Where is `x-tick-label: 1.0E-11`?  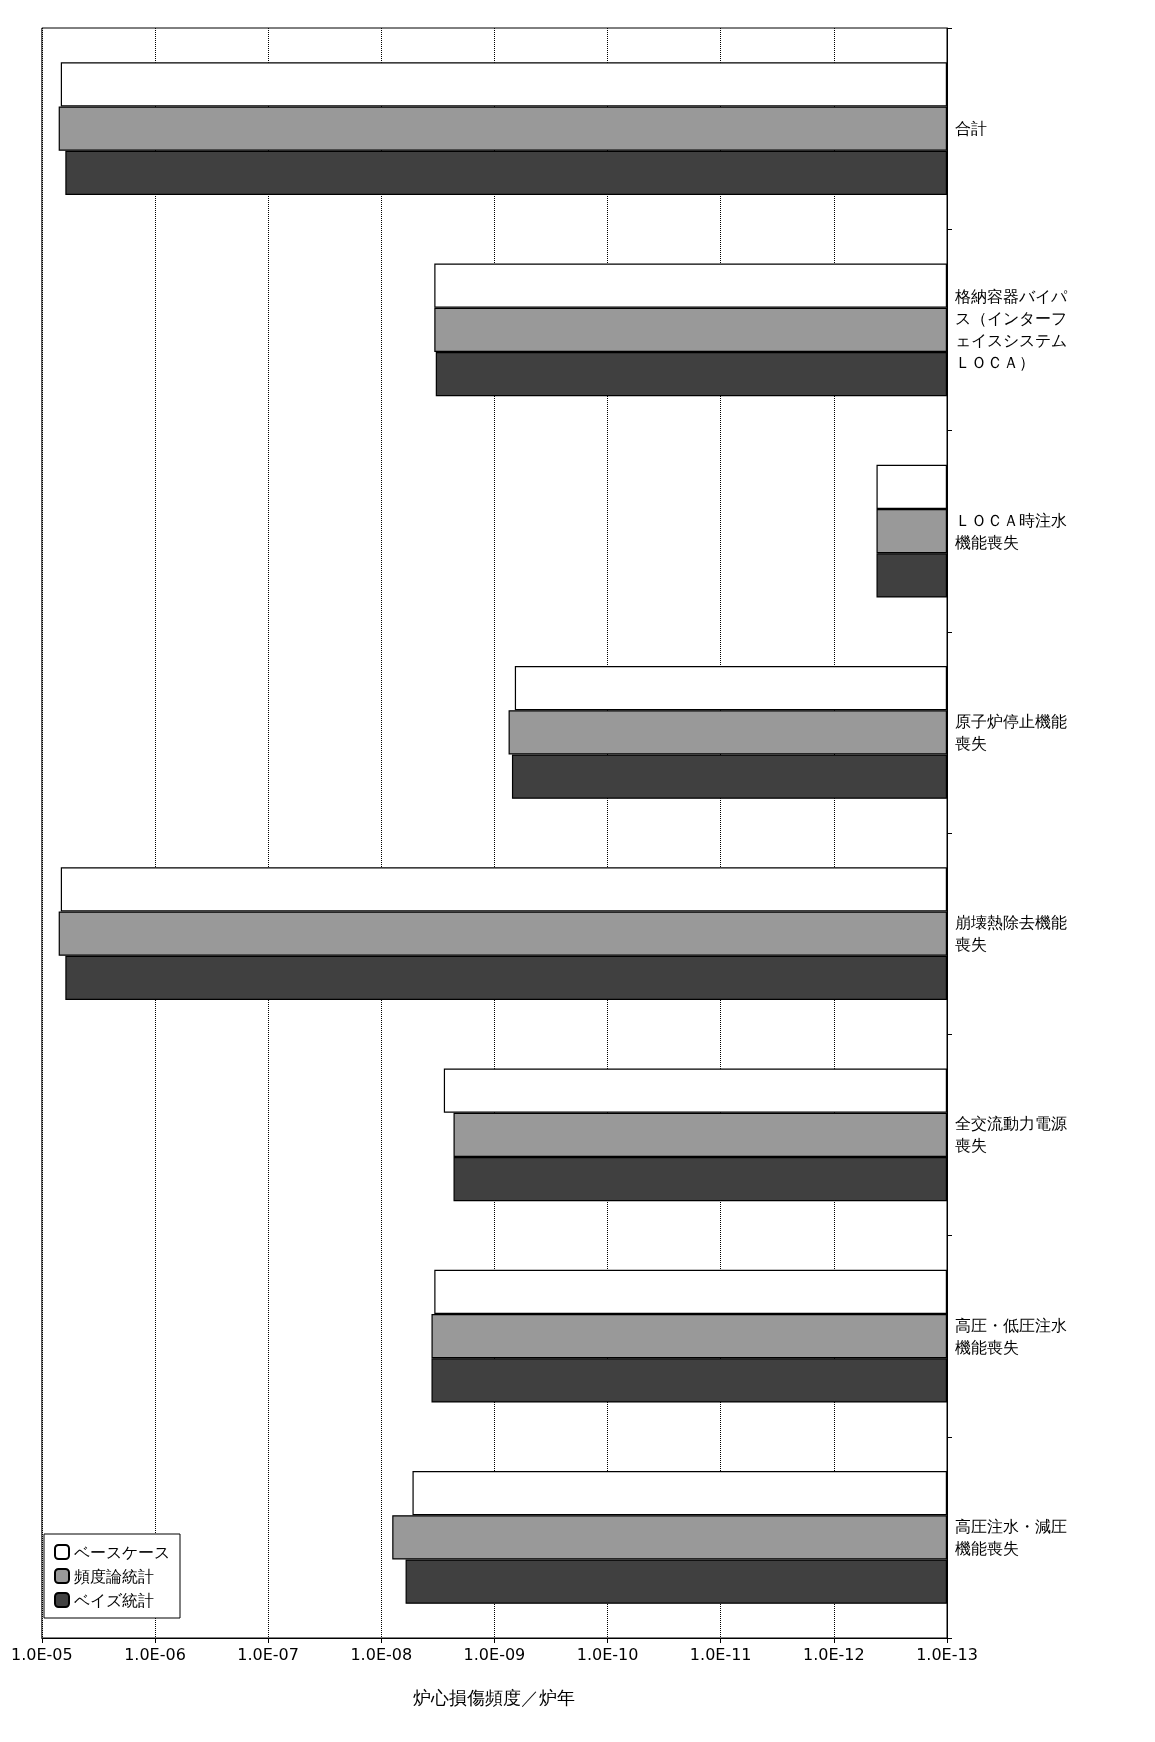 x-tick-label: 1.0E-11 is located at coordinates (720, 1654).